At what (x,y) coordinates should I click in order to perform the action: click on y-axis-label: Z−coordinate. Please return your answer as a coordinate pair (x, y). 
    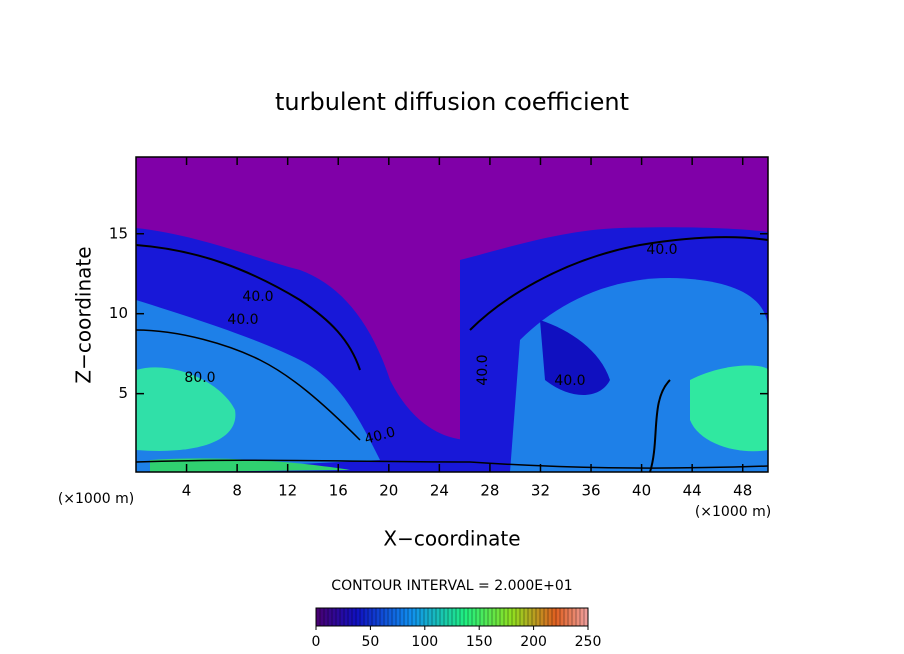
    Looking at the image, I should click on (84, 314).